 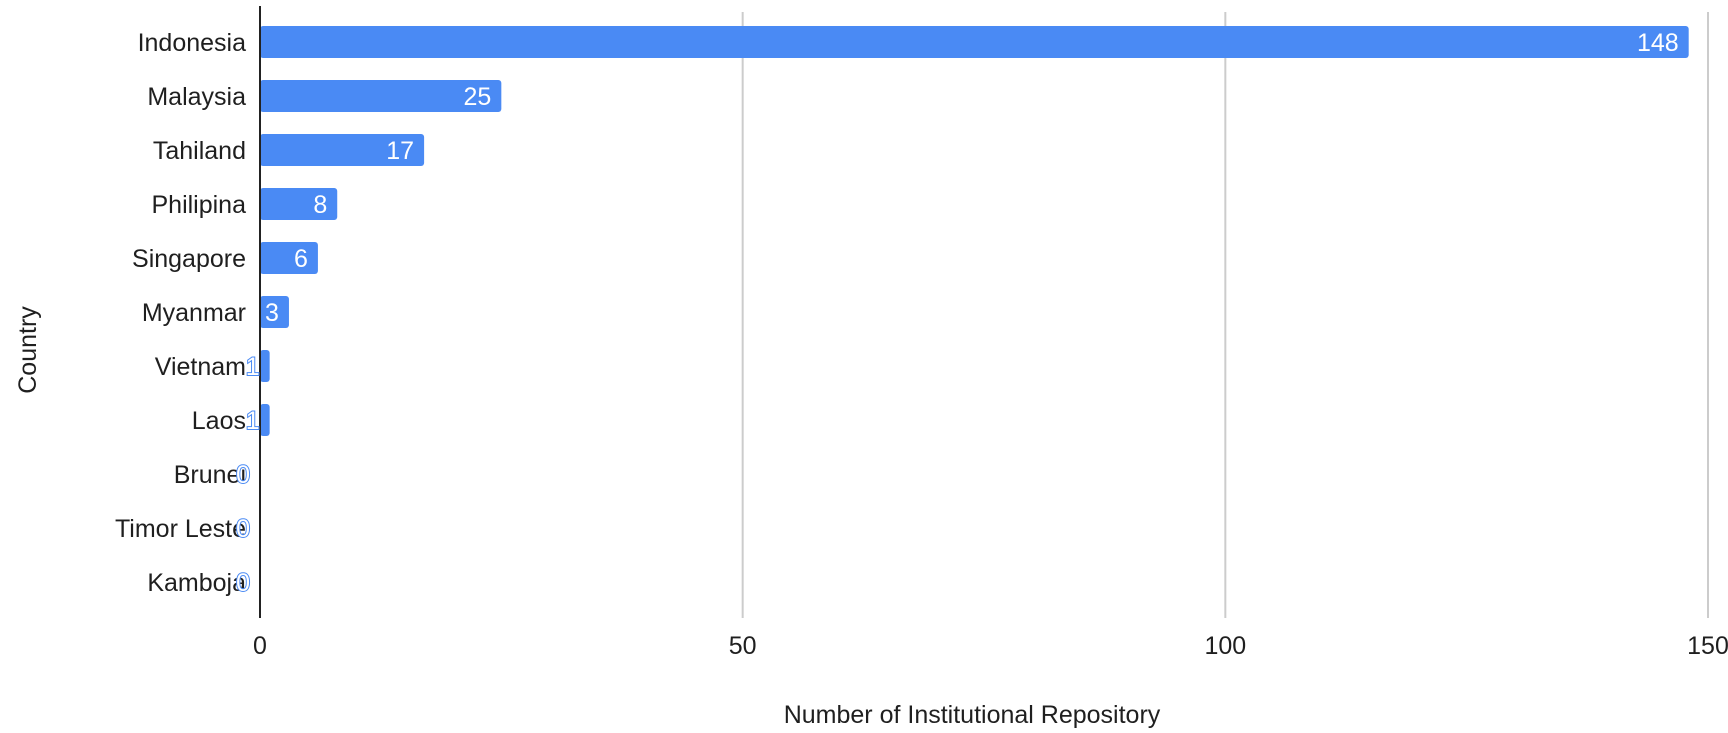 I want to click on x-tick-label: 150, so click(x=1707, y=646).